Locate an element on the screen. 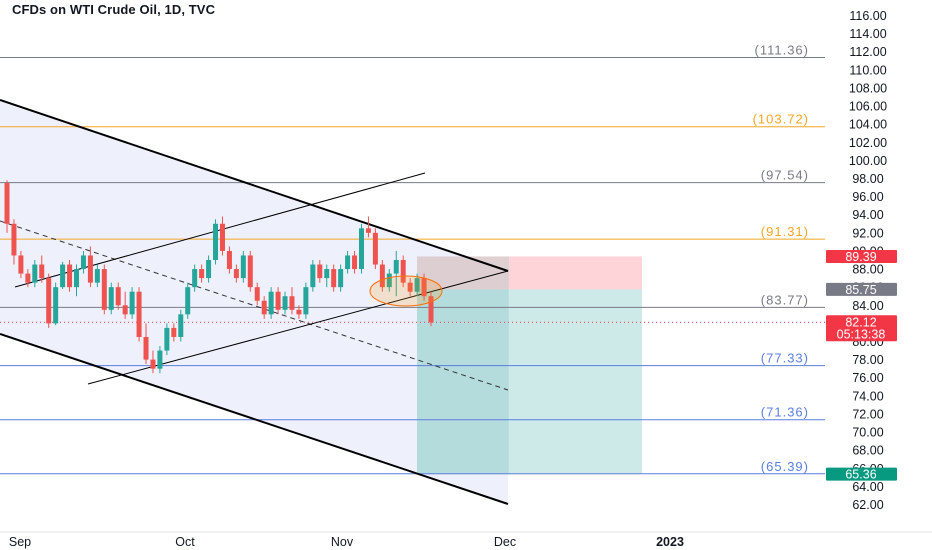  y-tick-label: 62.00 is located at coordinates (867, 505).